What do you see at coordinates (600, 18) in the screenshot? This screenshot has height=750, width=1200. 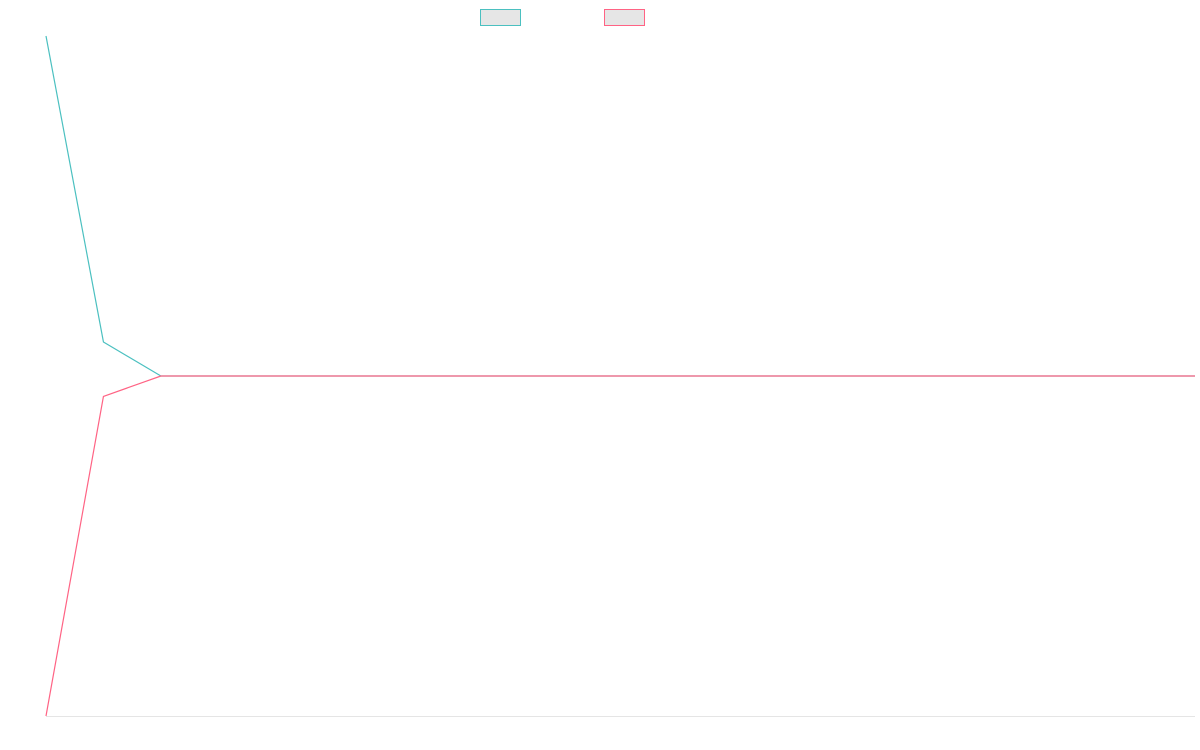 I see `chart-legend` at bounding box center [600, 18].